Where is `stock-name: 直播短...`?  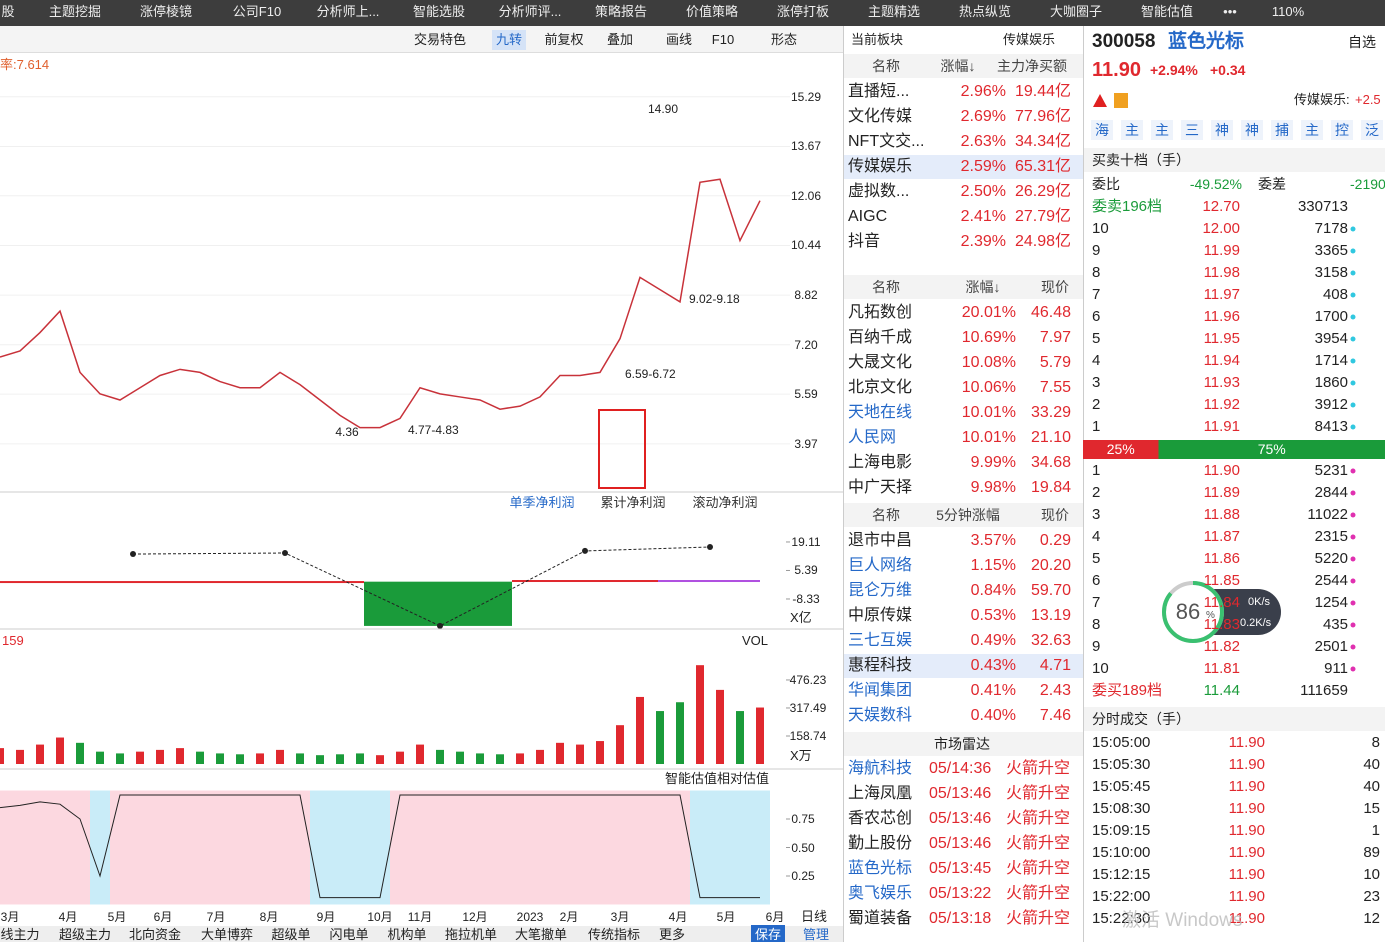 stock-name: 直播短... is located at coordinates (879, 91).